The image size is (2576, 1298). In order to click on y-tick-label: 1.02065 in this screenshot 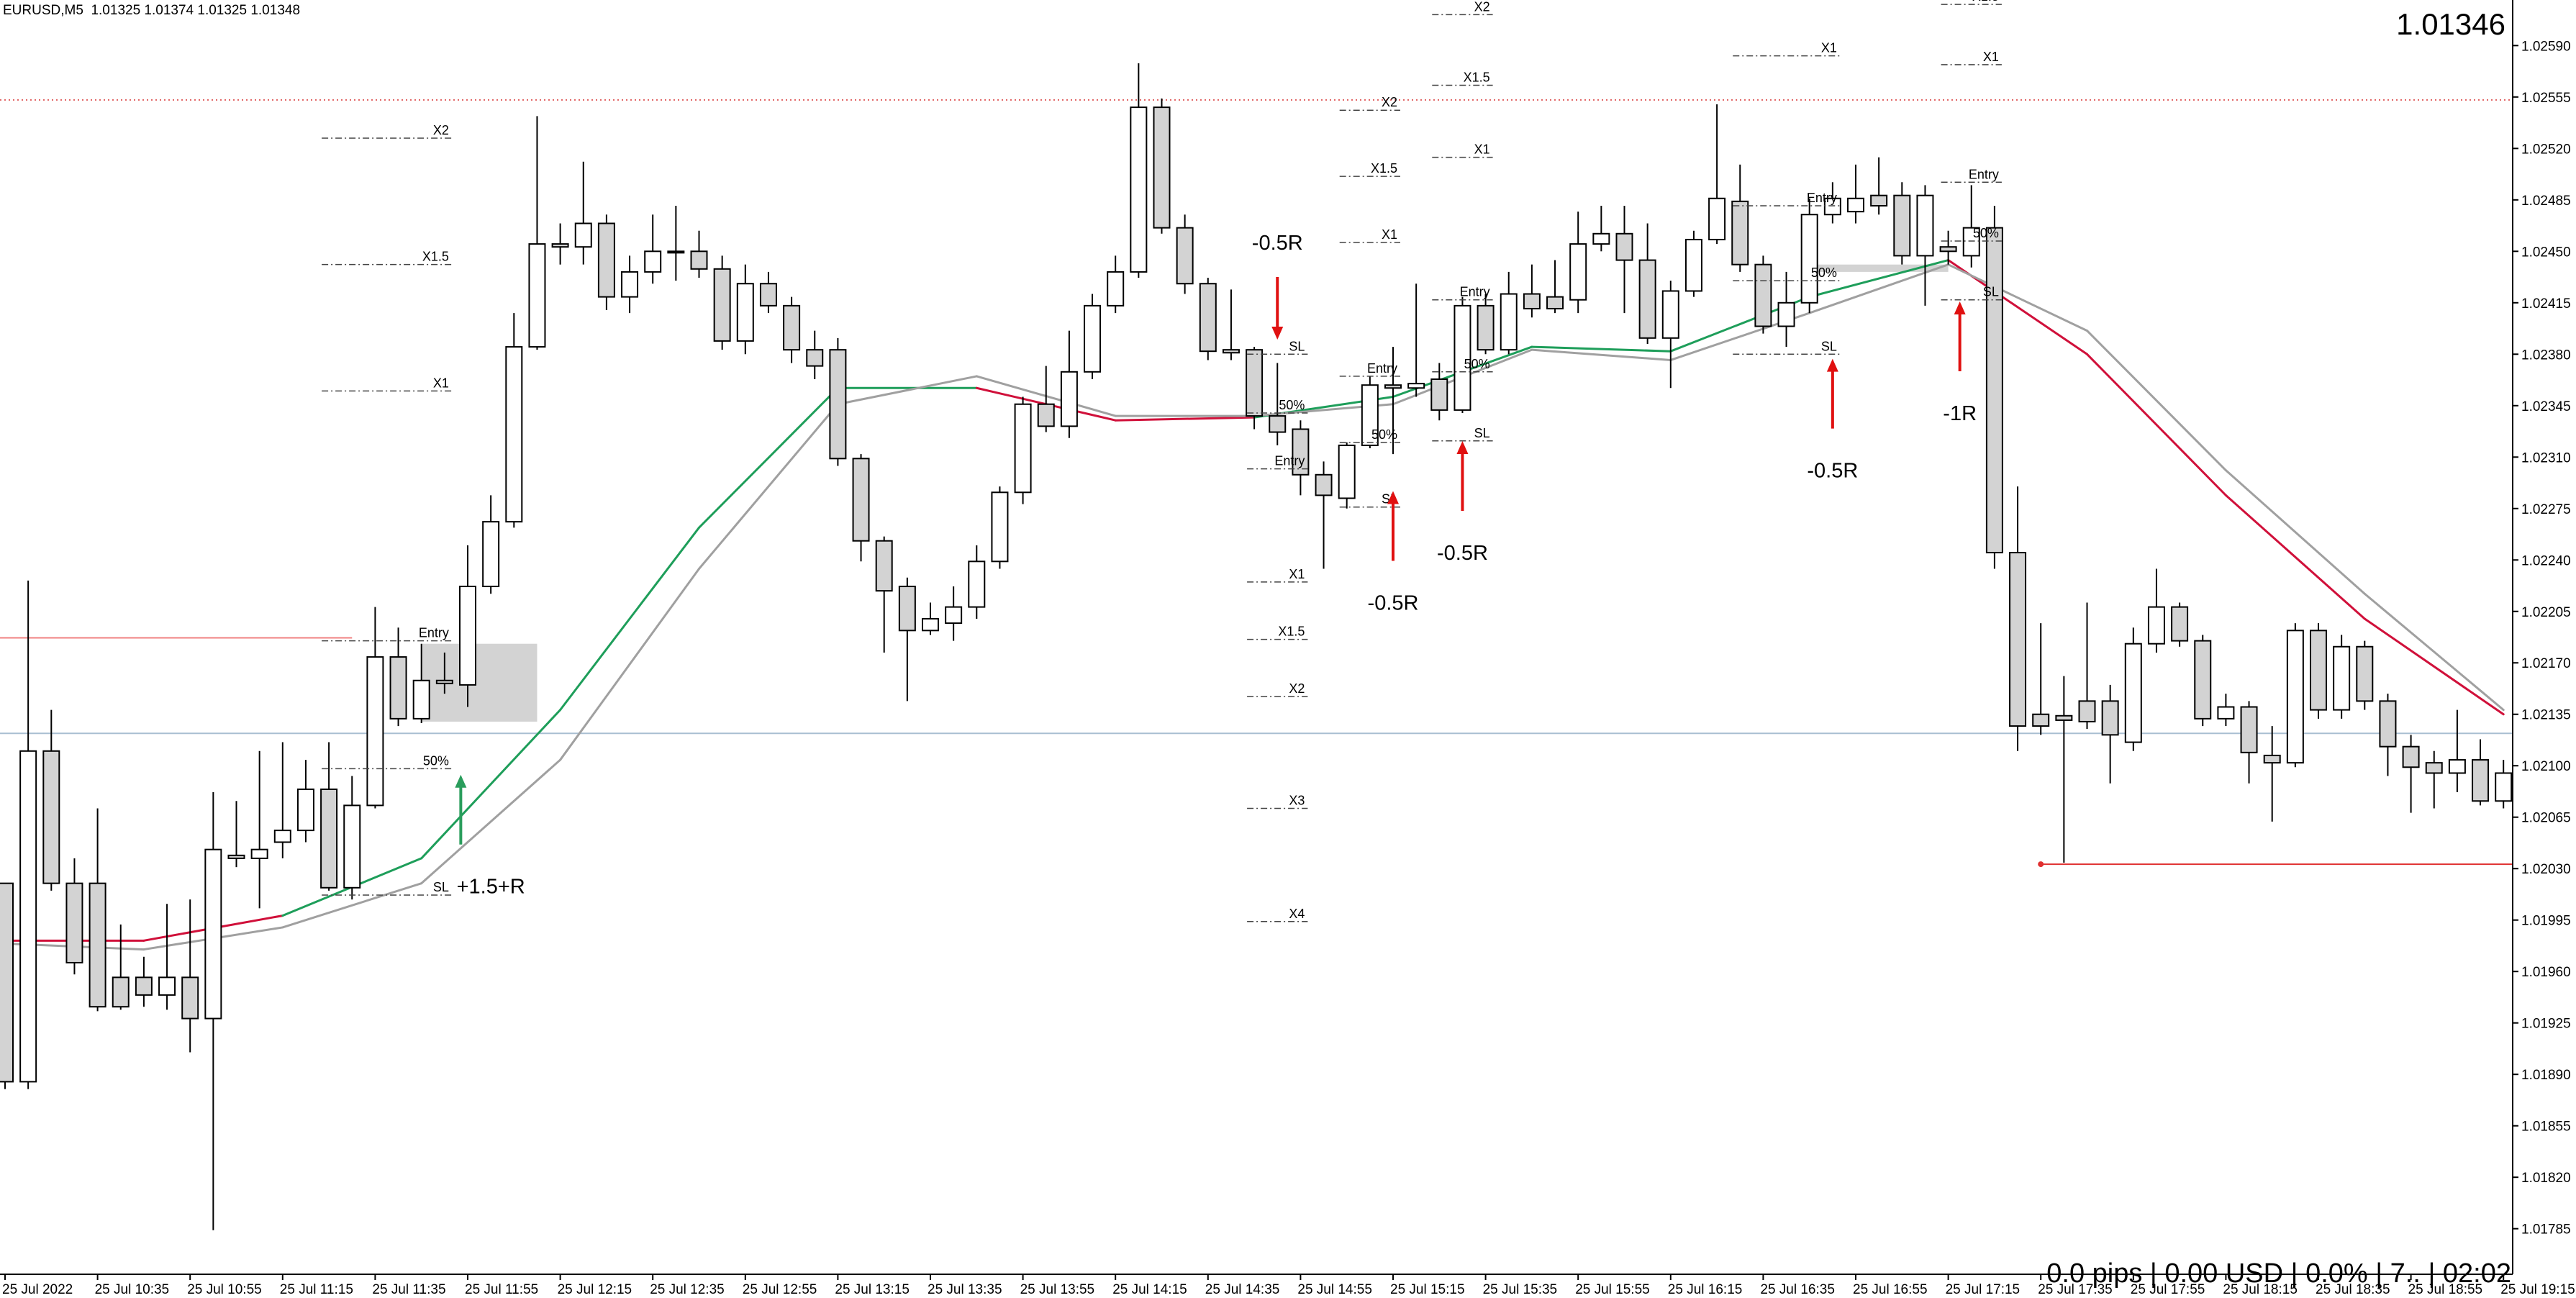, I will do `click(2546, 818)`.